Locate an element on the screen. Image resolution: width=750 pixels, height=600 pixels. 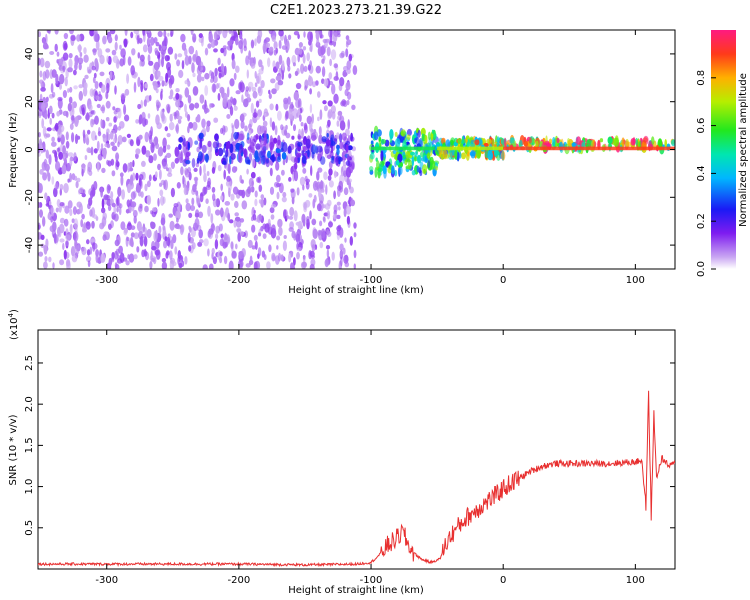
colorbar-tick-label: 0.2 is located at coordinates (701, 221).